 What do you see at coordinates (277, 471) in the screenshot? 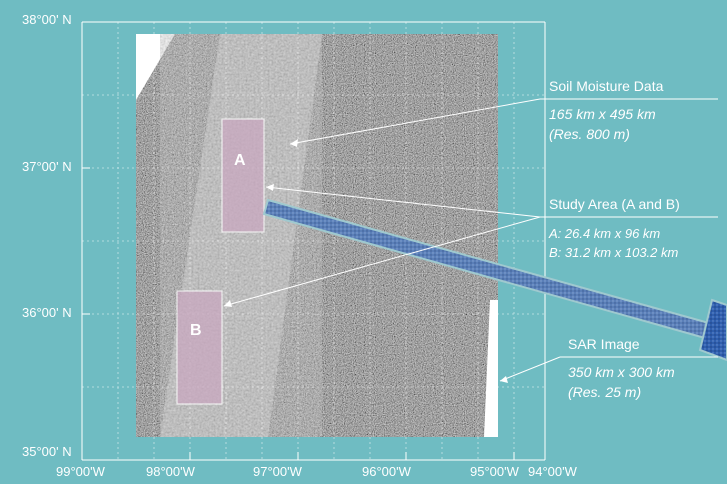
I see `lon-label-97: 97°00'W` at bounding box center [277, 471].